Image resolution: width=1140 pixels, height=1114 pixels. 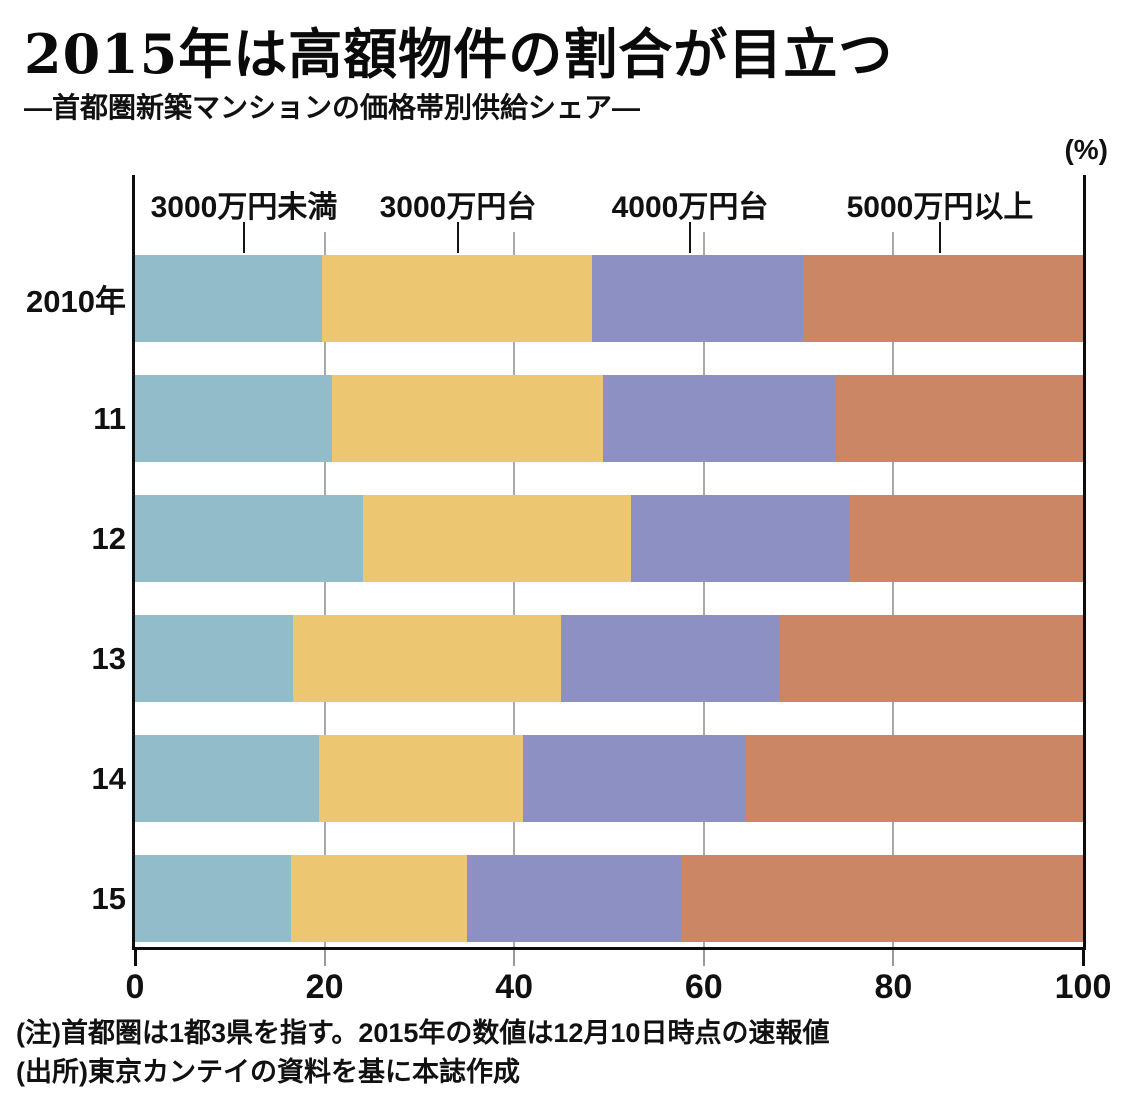 I want to click on bar-segment-13-series1, so click(x=427, y=658).